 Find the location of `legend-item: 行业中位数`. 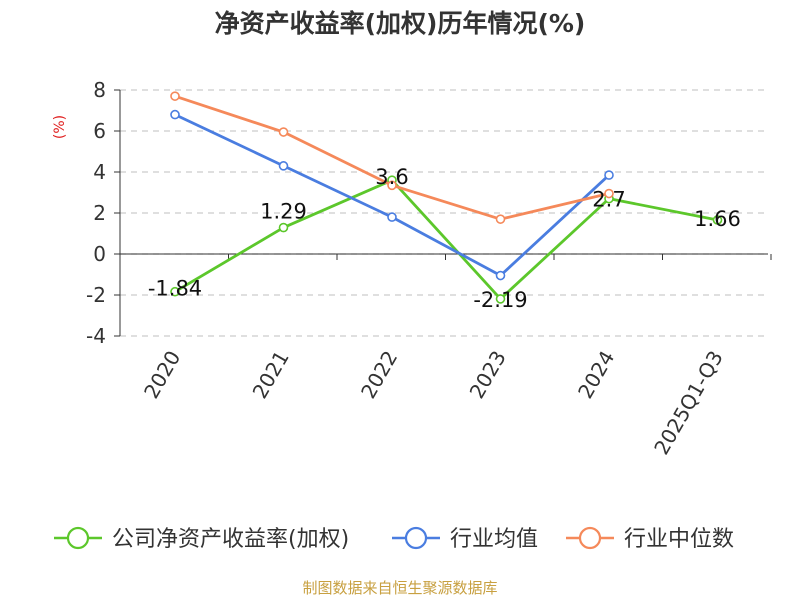

legend-item: 行业中位数 is located at coordinates (650, 539).